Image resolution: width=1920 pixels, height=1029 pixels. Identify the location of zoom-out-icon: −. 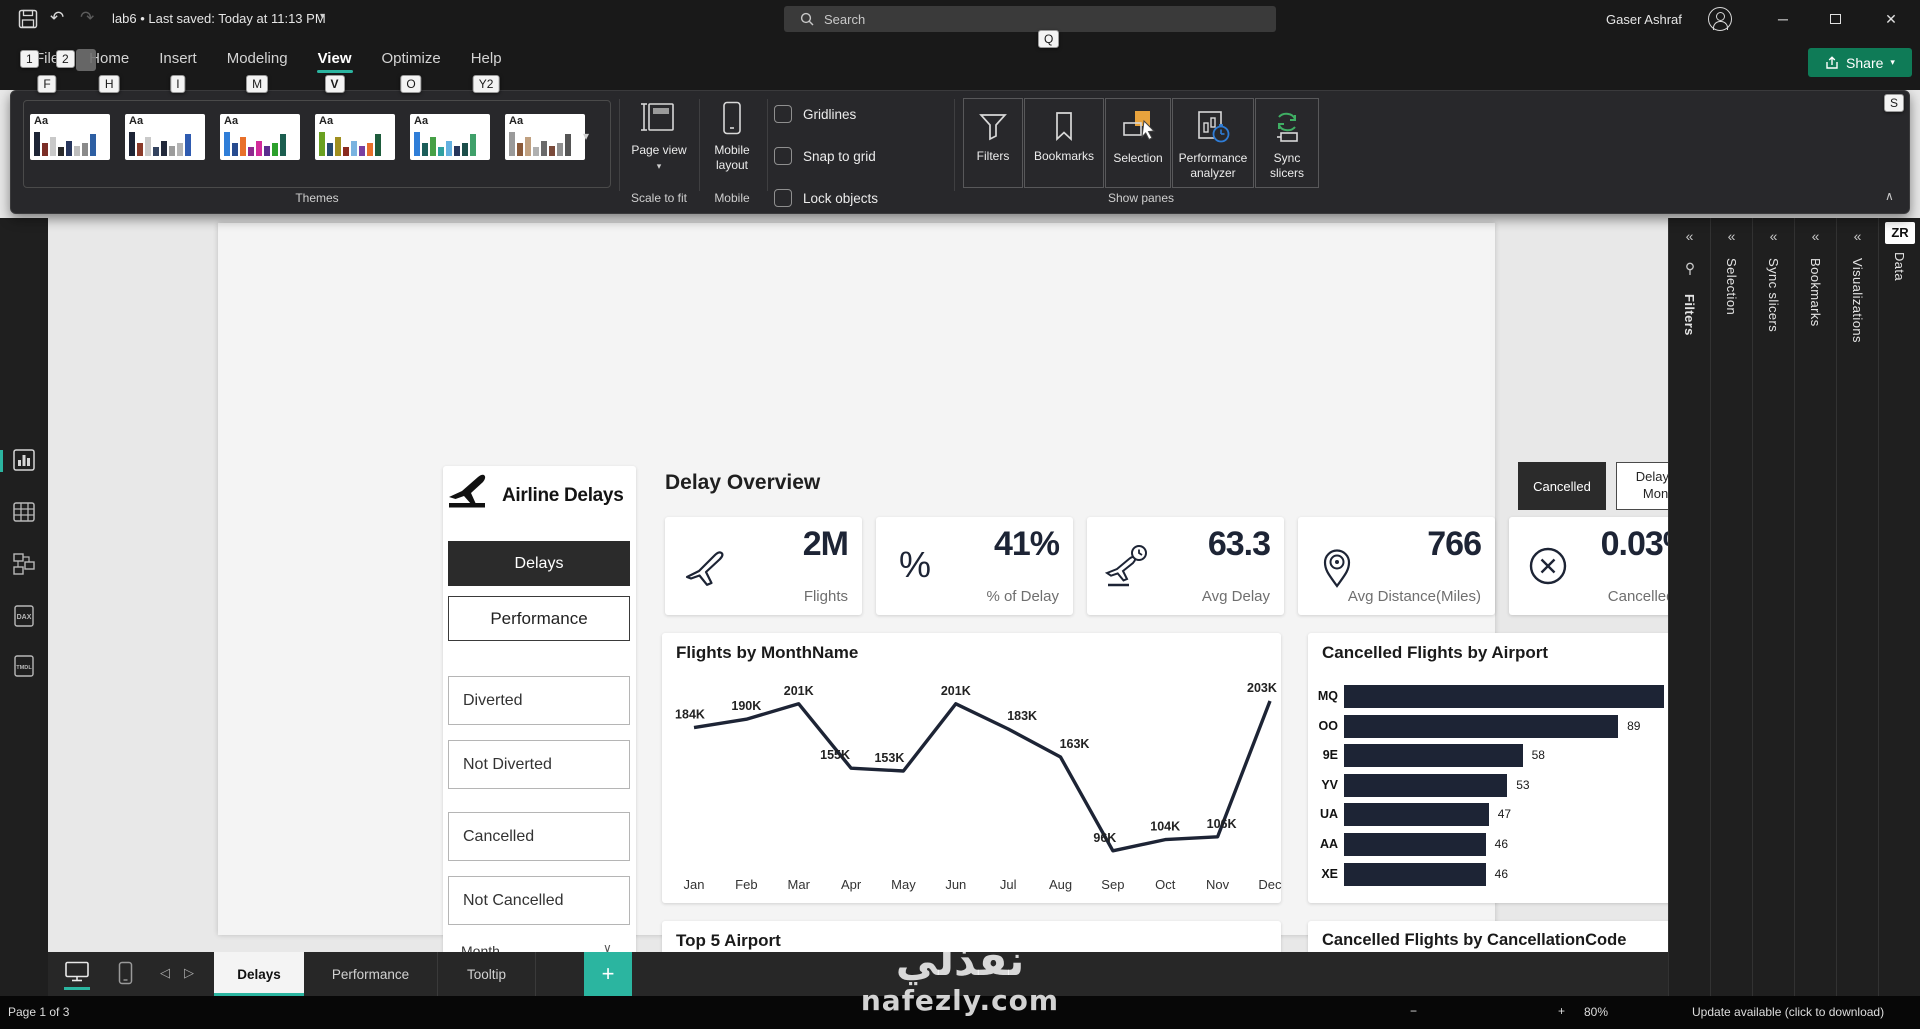
(1414, 1011).